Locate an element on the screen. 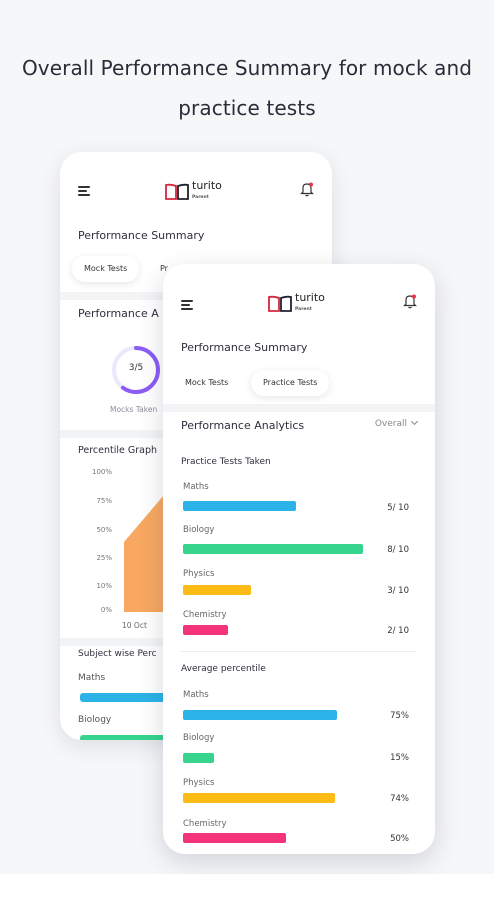 The height and width of the screenshot is (900, 494). avg-bar-chemistry is located at coordinates (234, 838).